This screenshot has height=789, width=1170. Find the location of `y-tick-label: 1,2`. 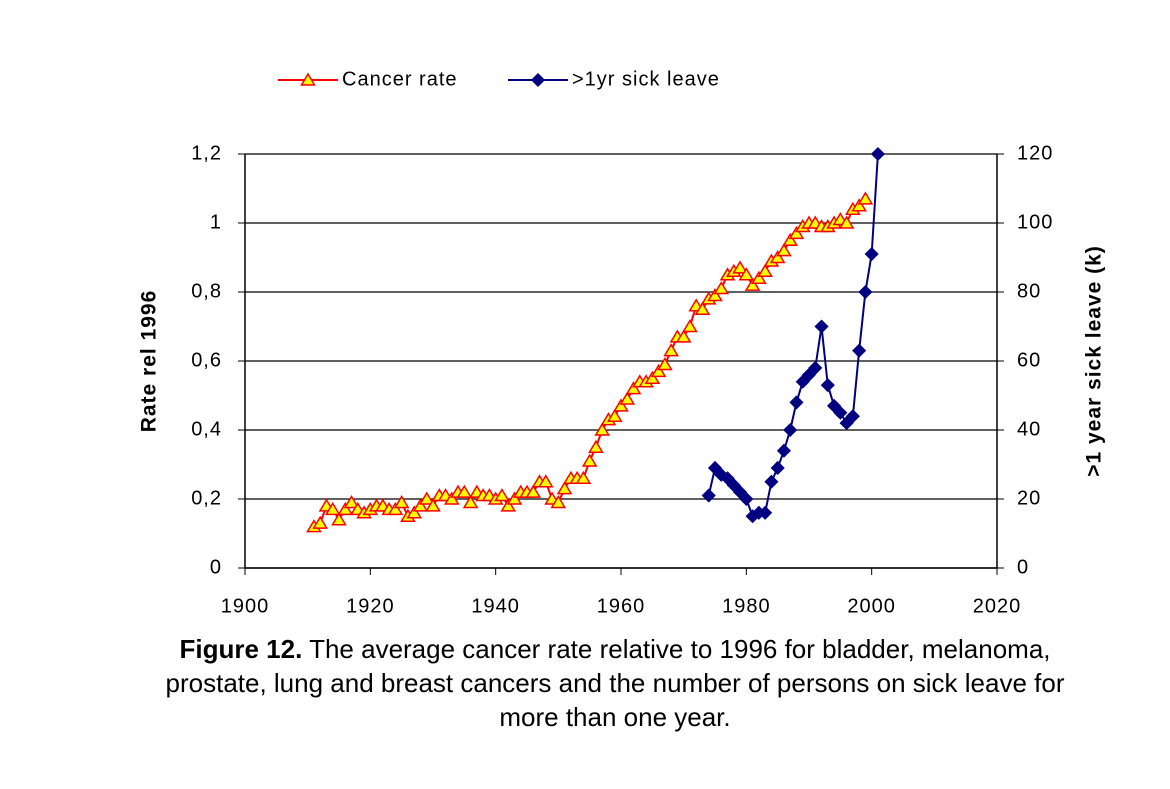

y-tick-label: 1,2 is located at coordinates (206, 153).